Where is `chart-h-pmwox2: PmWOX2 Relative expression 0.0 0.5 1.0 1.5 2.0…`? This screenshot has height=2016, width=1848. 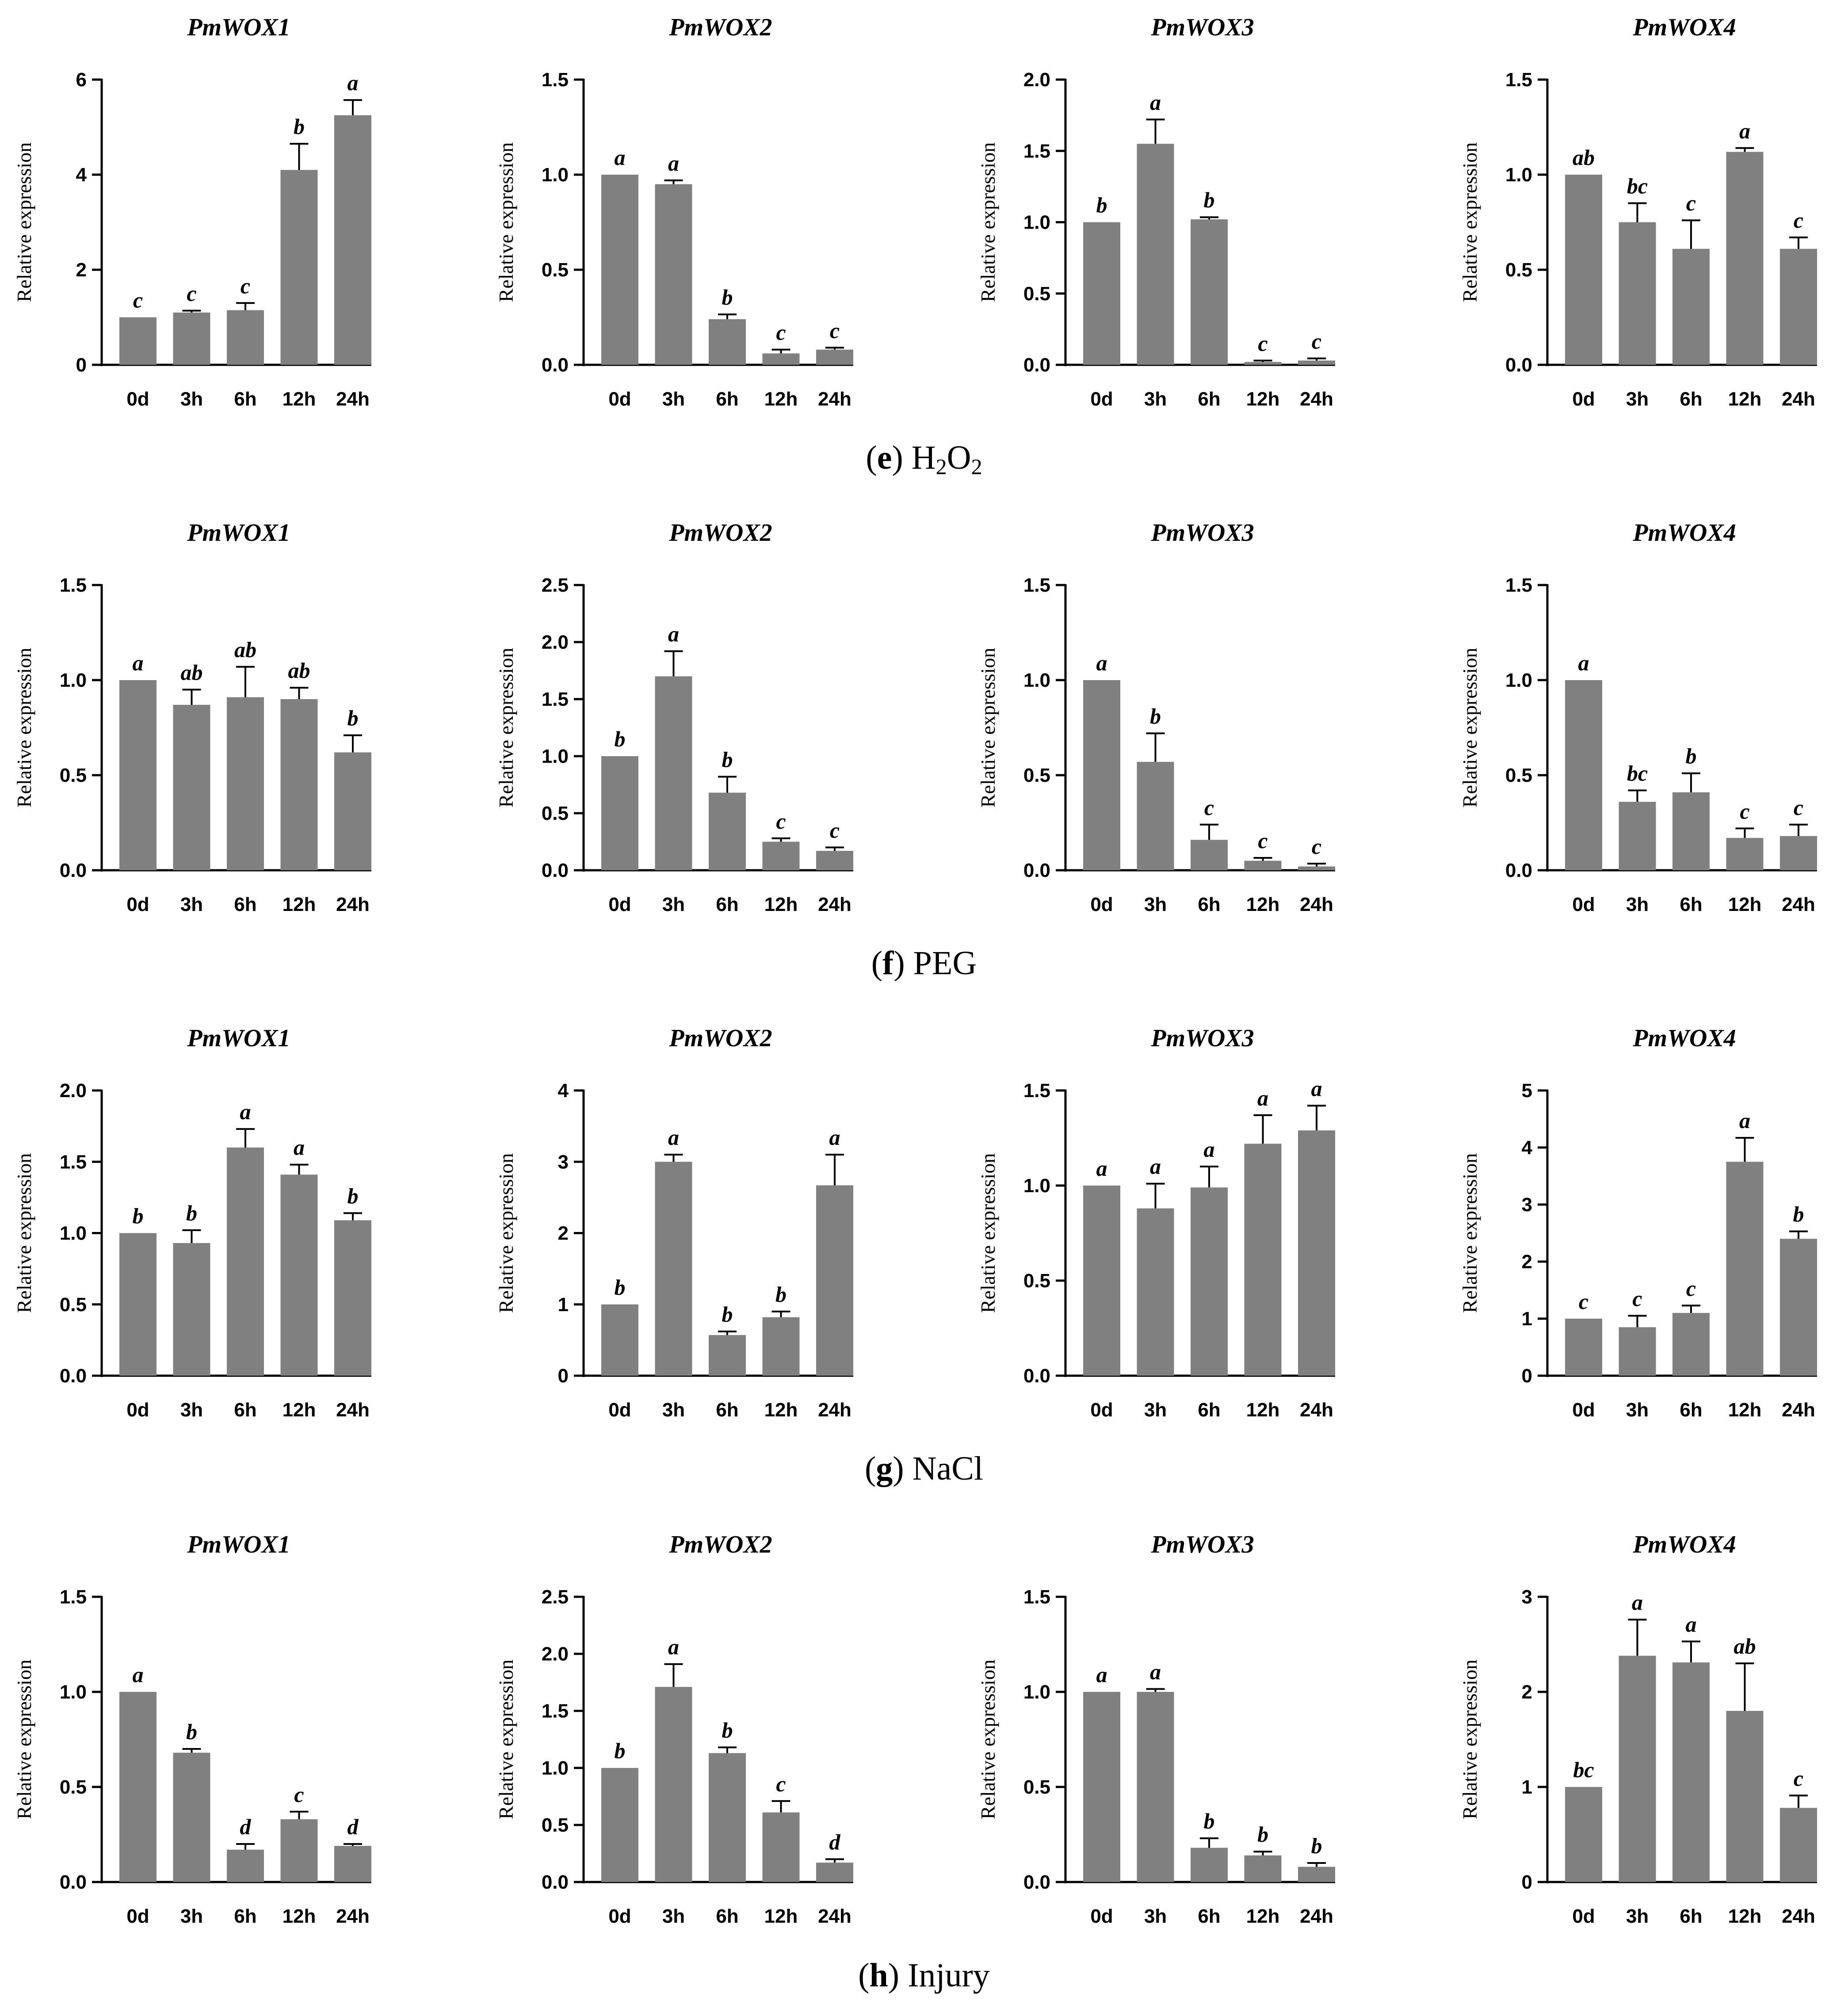 chart-h-pmwox2: PmWOX2 Relative expression 0.0 0.5 1.0 1.5 2.0… is located at coordinates (674, 1729).